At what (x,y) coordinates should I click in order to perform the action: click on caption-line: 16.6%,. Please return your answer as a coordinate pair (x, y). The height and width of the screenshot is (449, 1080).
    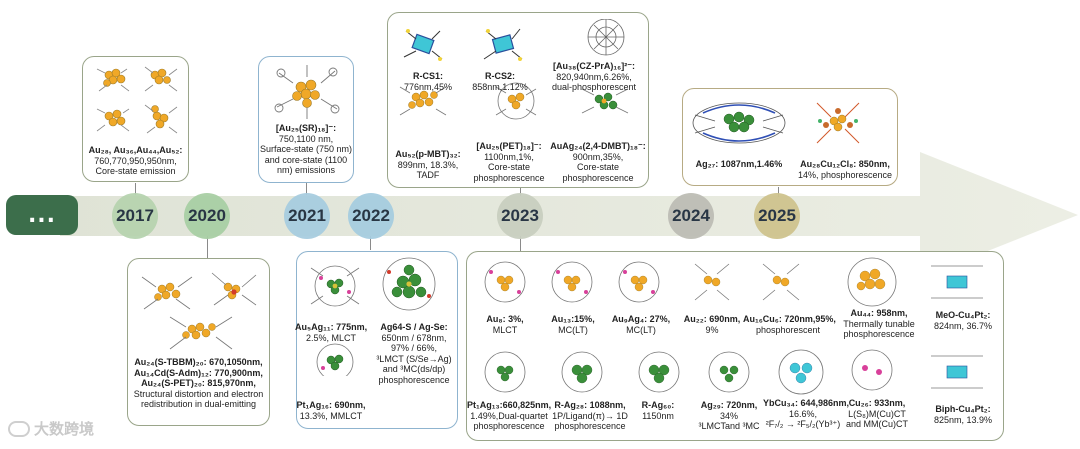
    Looking at the image, I should click on (803, 413).